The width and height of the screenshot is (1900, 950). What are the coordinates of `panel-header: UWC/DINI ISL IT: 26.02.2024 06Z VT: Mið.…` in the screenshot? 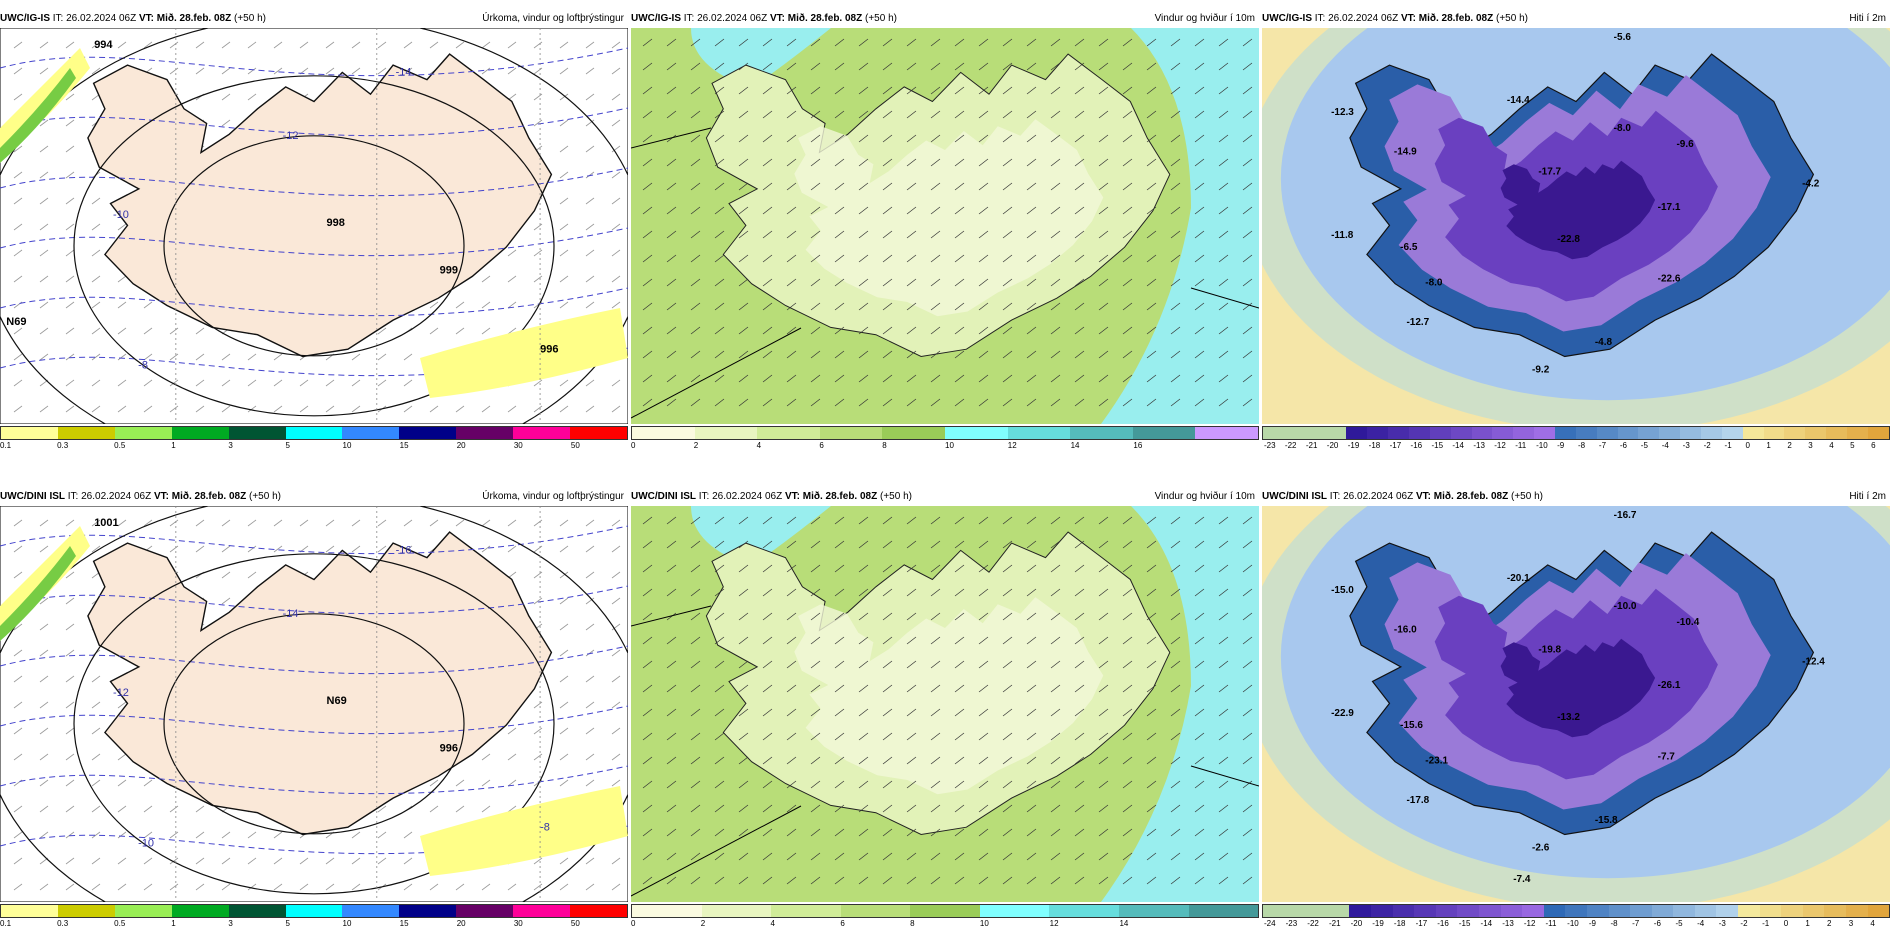 It's located at (945, 497).